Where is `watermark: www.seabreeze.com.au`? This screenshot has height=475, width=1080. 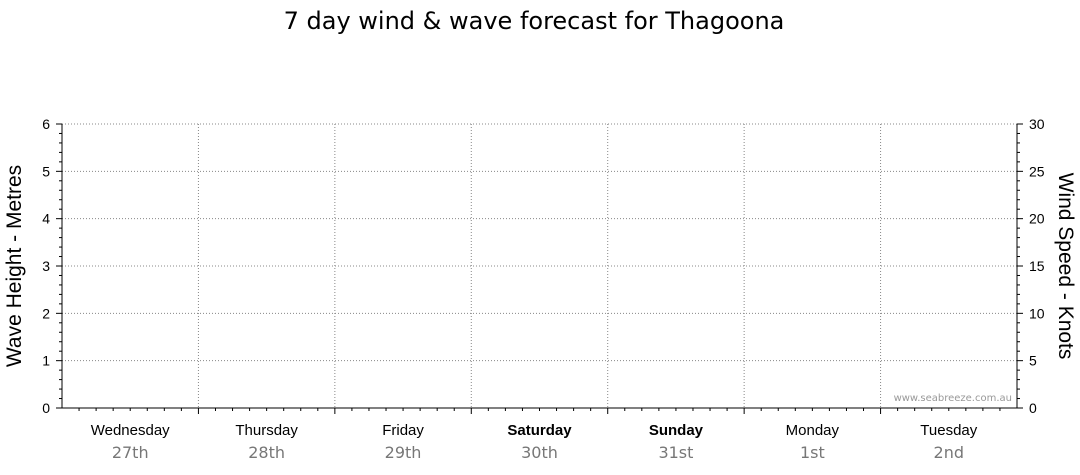
watermark: www.seabreeze.com.au is located at coordinates (953, 398).